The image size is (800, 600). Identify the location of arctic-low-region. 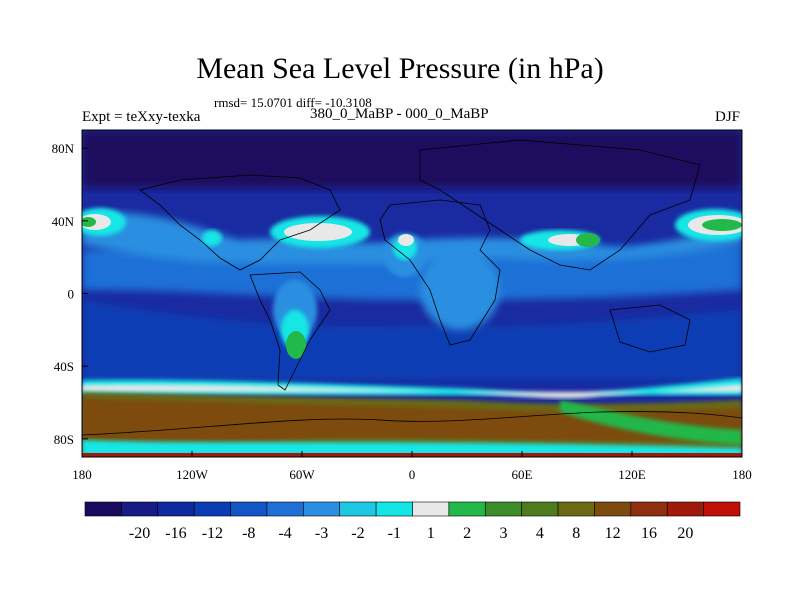
(412, 159).